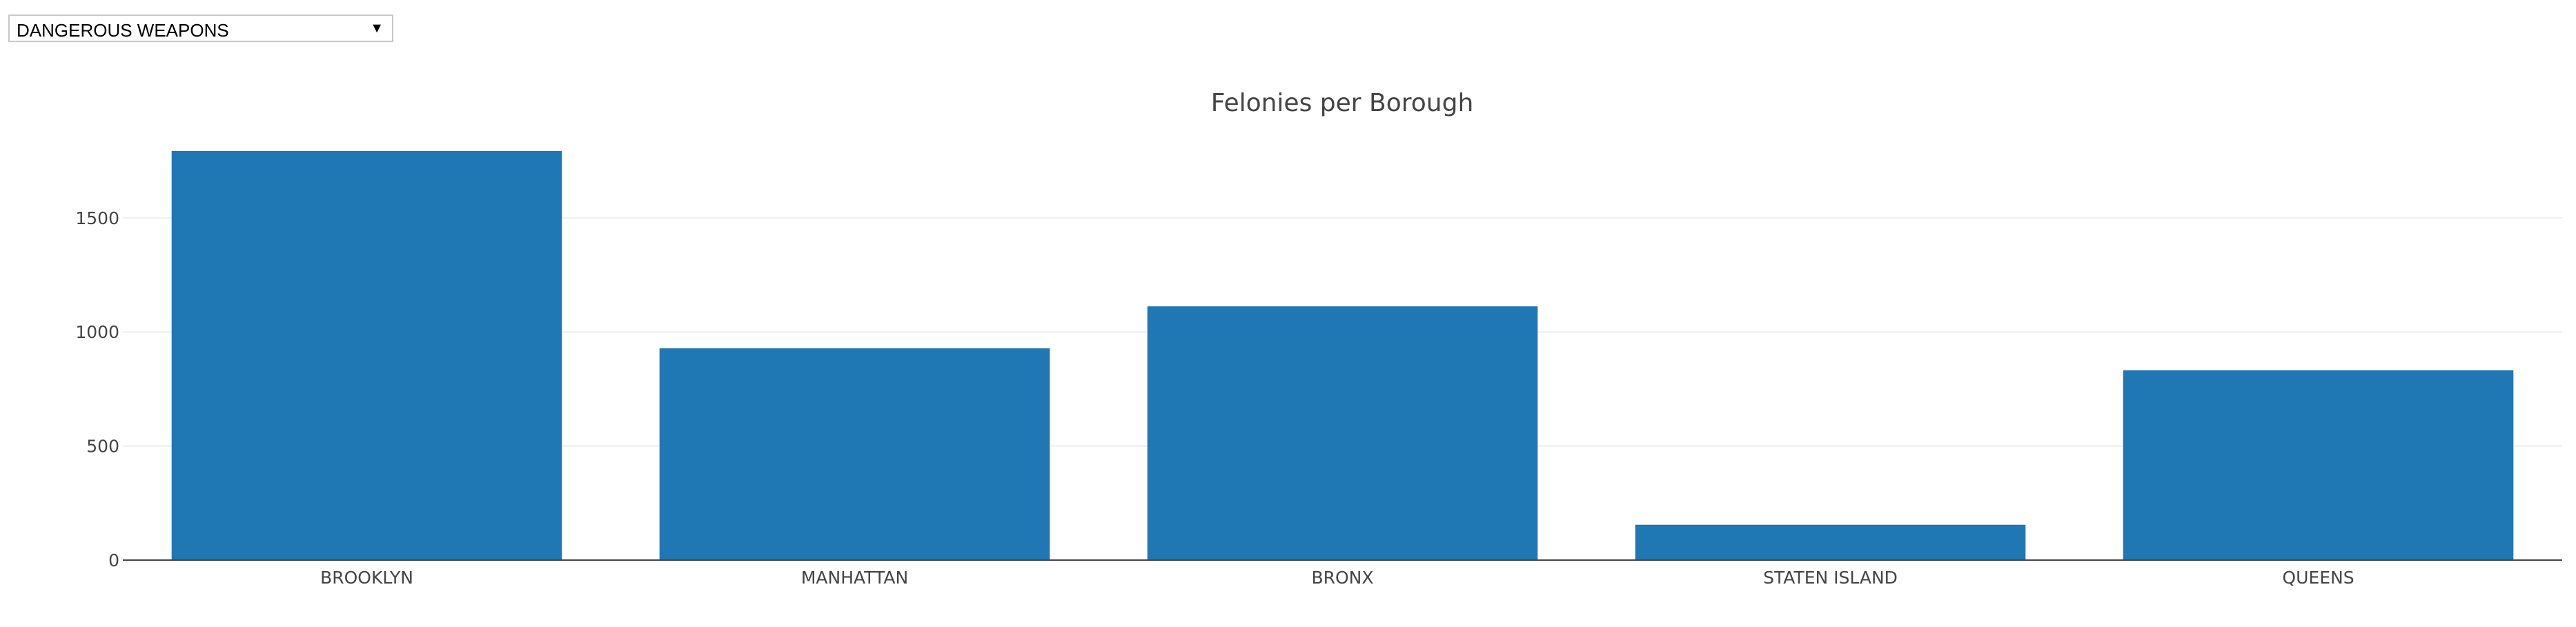 Image resolution: width=2576 pixels, height=627 pixels. Describe the element at coordinates (1342, 578) in the screenshot. I see `x-tick-label: BRONX` at that location.